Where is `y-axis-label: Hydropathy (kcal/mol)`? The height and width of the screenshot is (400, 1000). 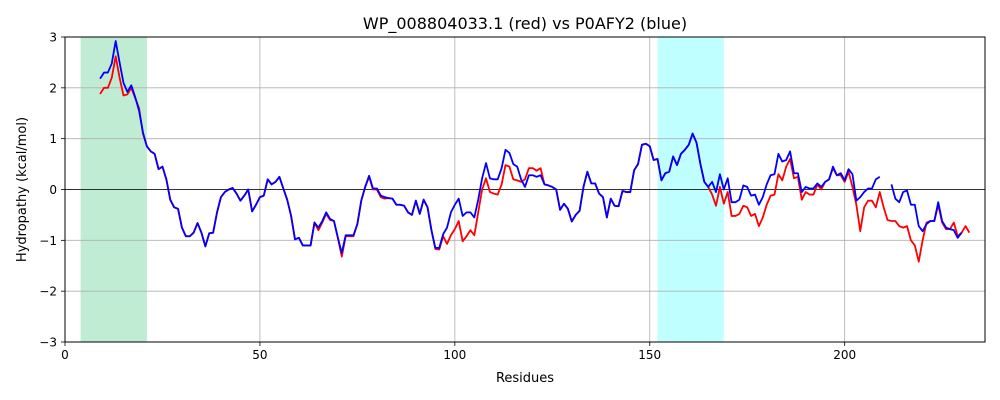
y-axis-label: Hydropathy (kcal/mol) is located at coordinates (22, 189).